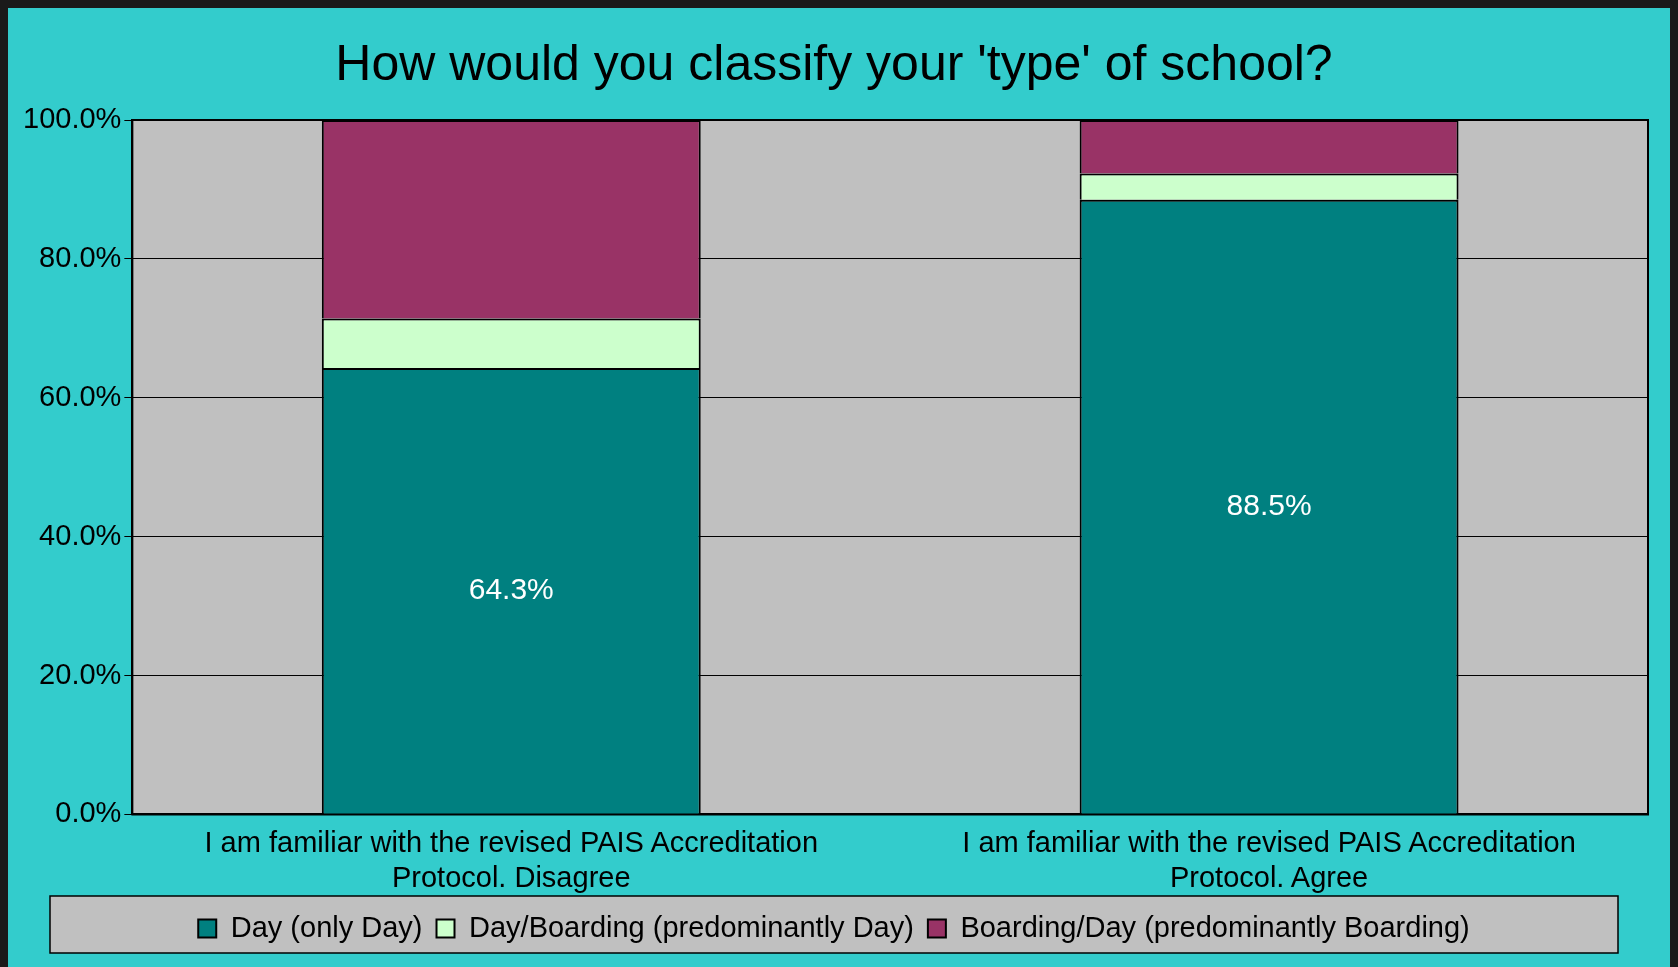  Describe the element at coordinates (1215, 926) in the screenshot. I see `legend-label: Boarding/Day (predominantly Boarding)` at that location.